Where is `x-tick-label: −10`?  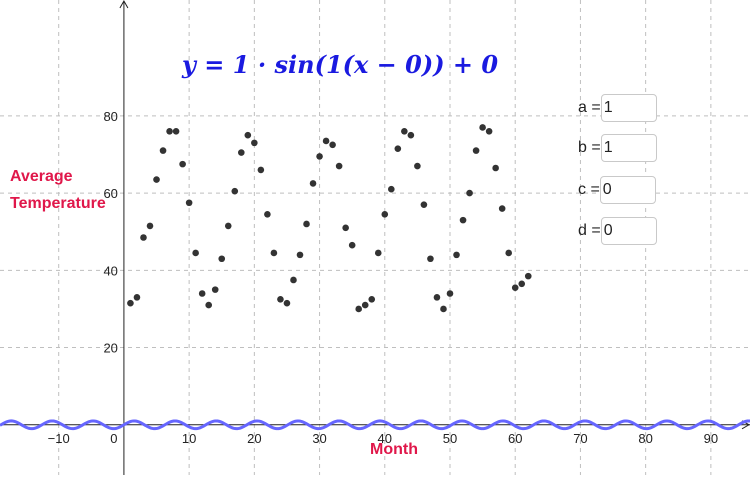 x-tick-label: −10 is located at coordinates (59, 438).